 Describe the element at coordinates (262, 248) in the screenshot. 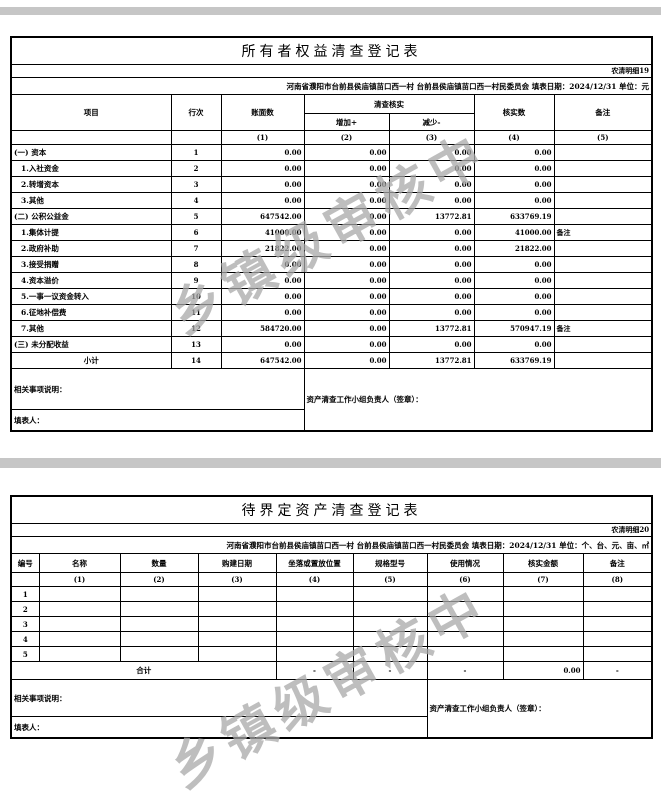

I see `value-cell-1: 21822.00` at that location.